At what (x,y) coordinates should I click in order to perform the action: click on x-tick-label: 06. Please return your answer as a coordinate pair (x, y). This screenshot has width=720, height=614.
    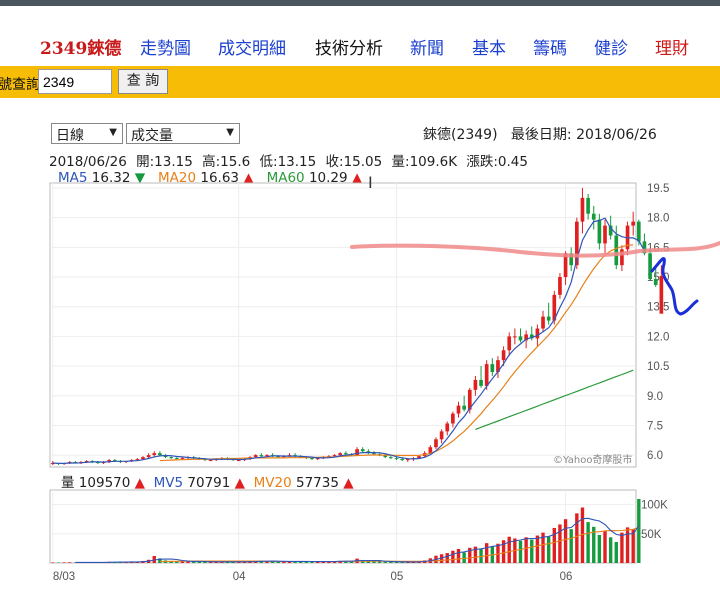
    Looking at the image, I should click on (566, 577).